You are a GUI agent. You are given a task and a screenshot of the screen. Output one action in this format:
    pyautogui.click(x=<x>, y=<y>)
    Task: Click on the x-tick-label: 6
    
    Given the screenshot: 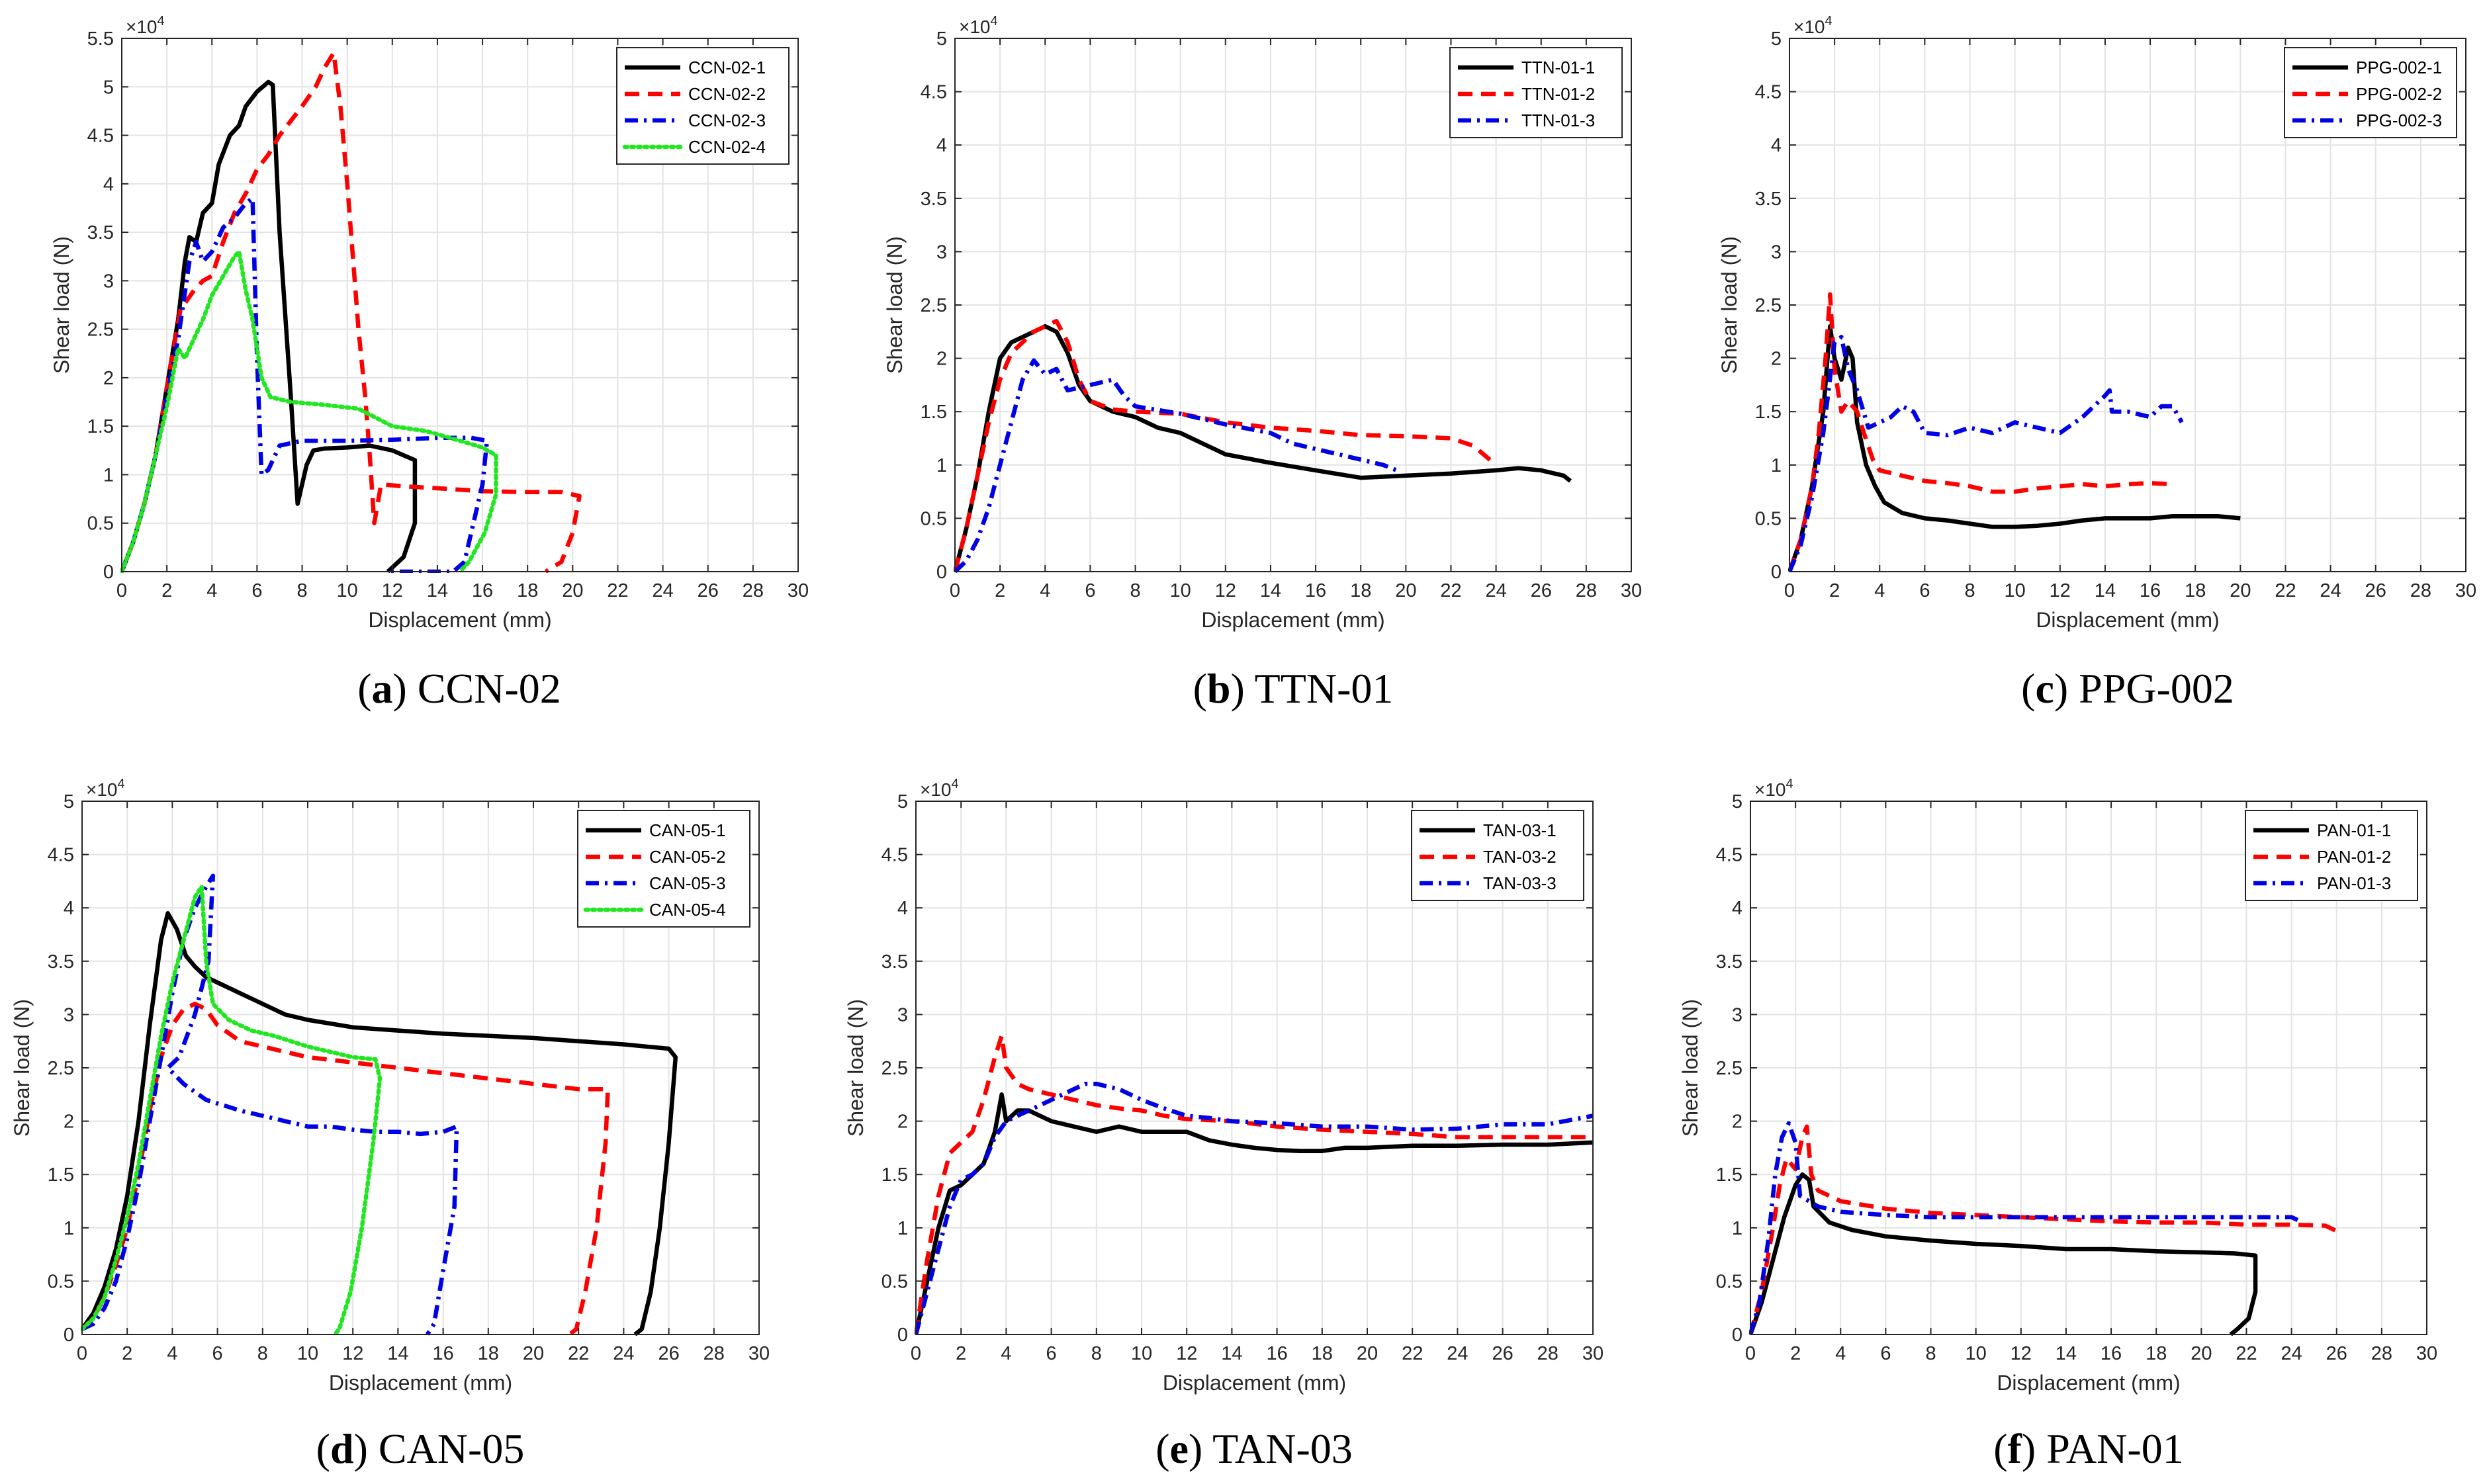 What is the action you would take?
    pyautogui.click(x=256, y=590)
    